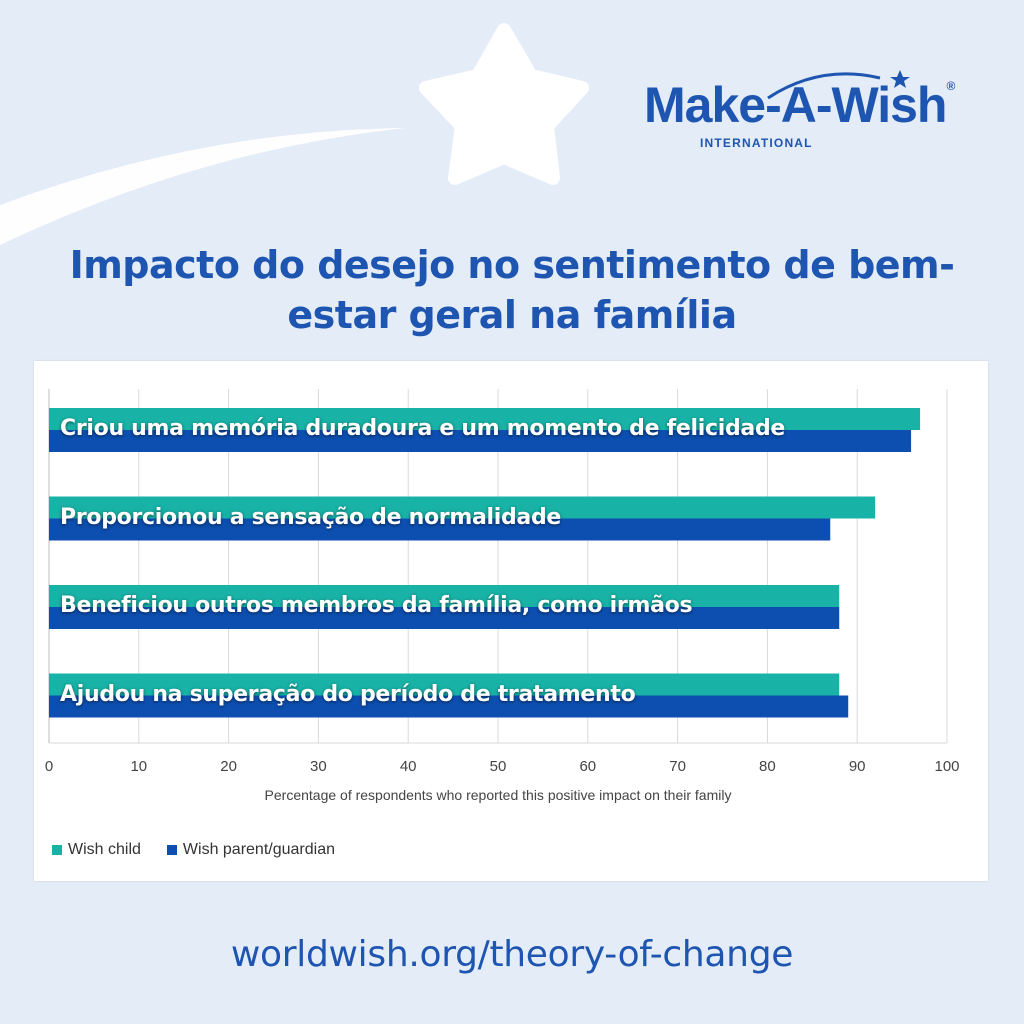 Image resolution: width=1024 pixels, height=1024 pixels. Describe the element at coordinates (950, 86) in the screenshot. I see `registered-mark: ®` at that location.